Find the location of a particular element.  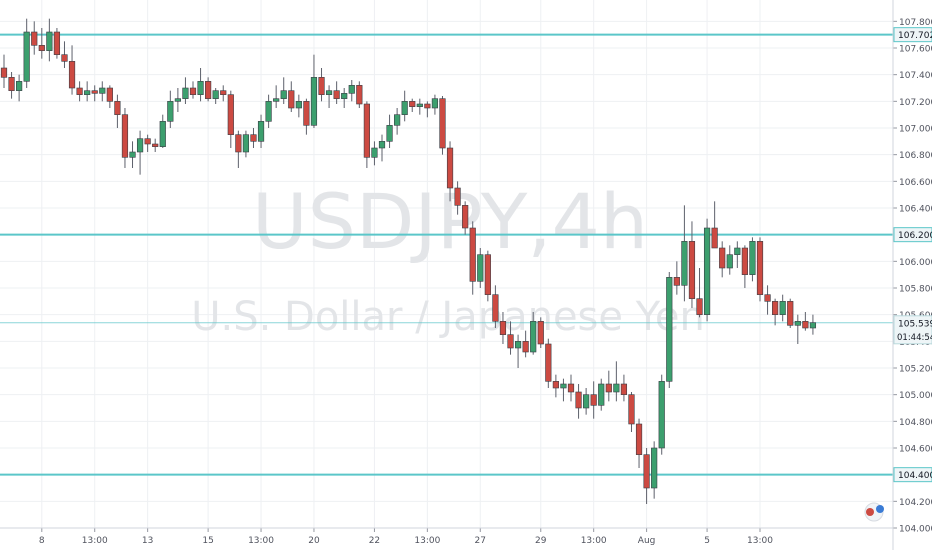

y-tick-label: 104.600 is located at coordinates (915, 450).